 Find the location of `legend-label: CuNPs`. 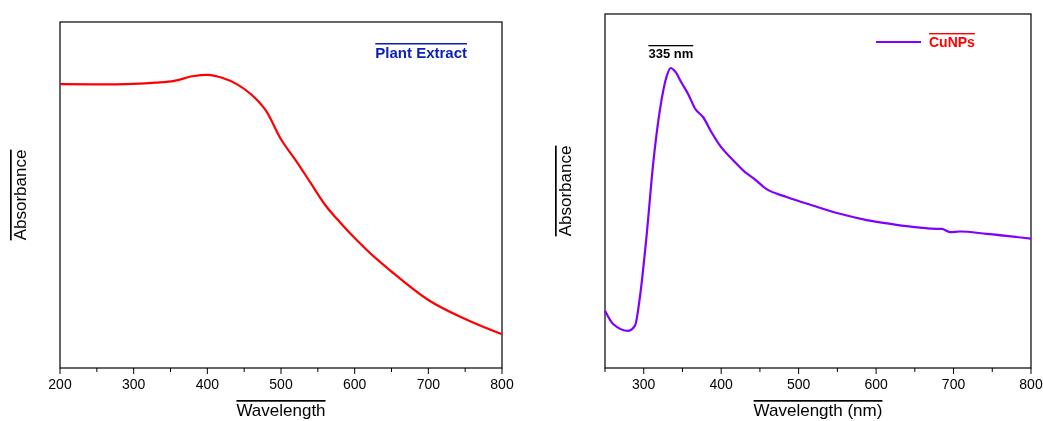

legend-label: CuNPs is located at coordinates (952, 42).